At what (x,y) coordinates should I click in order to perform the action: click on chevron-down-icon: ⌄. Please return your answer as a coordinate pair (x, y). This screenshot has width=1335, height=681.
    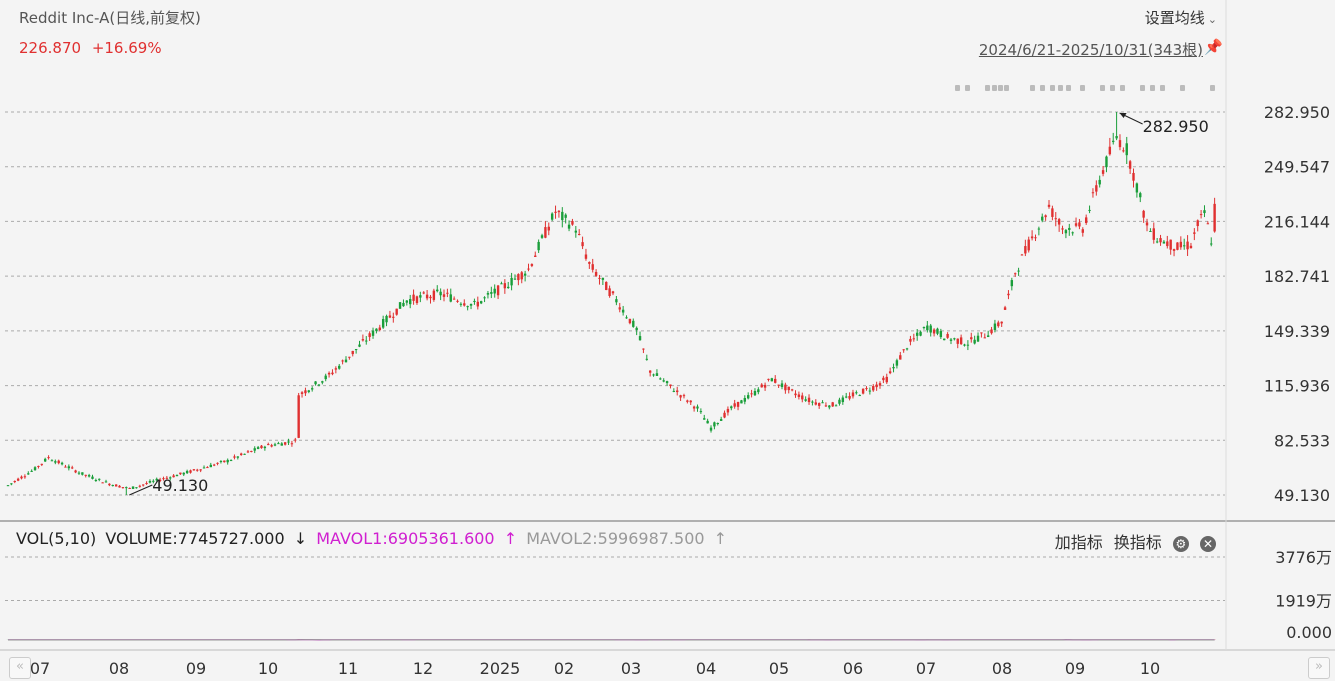
    Looking at the image, I should click on (1212, 19).